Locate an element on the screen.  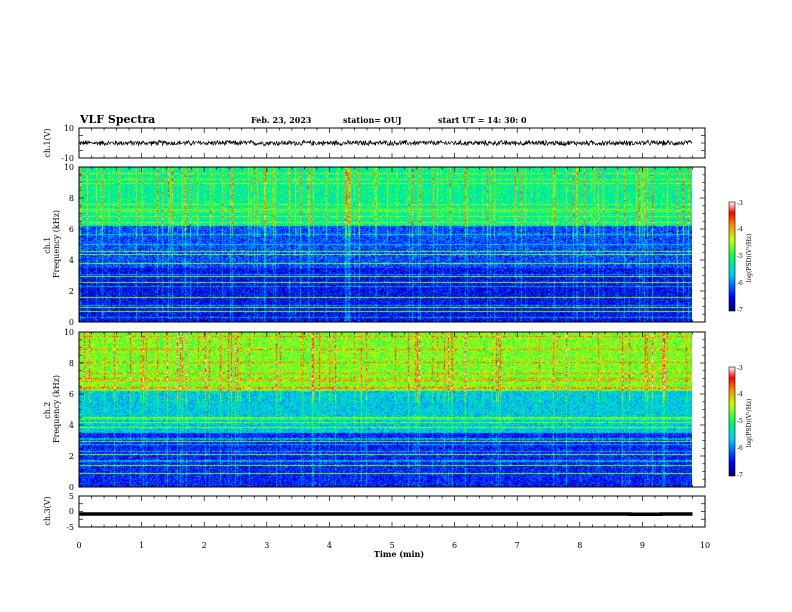
x-tick-label: 10 is located at coordinates (705, 545).